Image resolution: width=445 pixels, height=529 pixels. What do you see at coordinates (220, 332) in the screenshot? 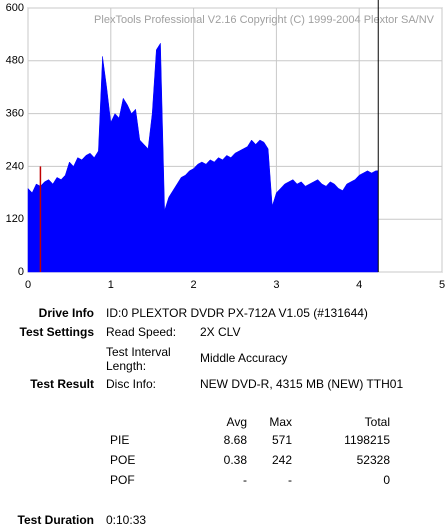
I see `value: 2X CLV` at bounding box center [220, 332].